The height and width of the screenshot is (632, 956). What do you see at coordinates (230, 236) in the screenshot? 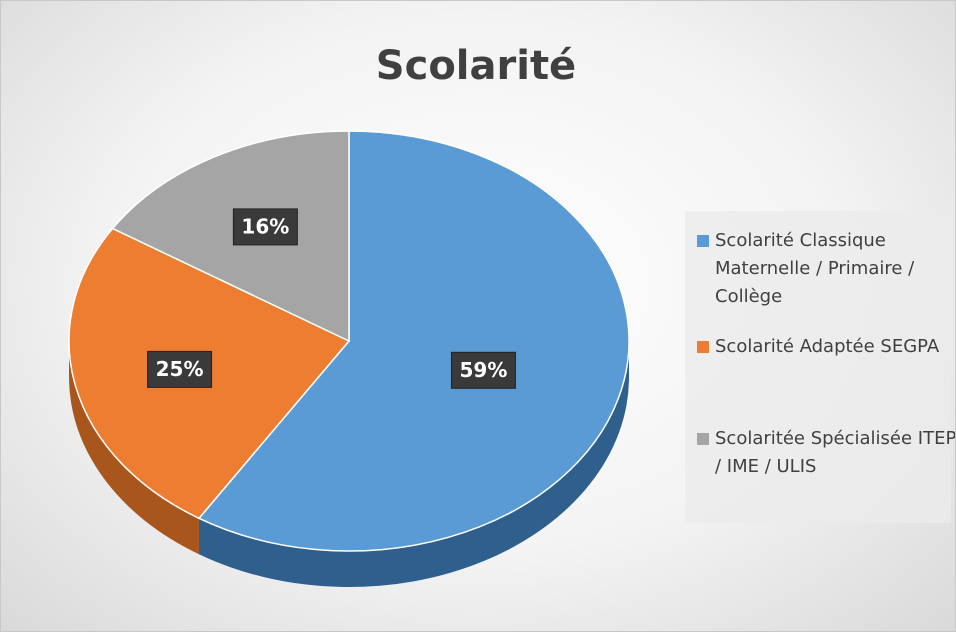
I see `slice` at bounding box center [230, 236].